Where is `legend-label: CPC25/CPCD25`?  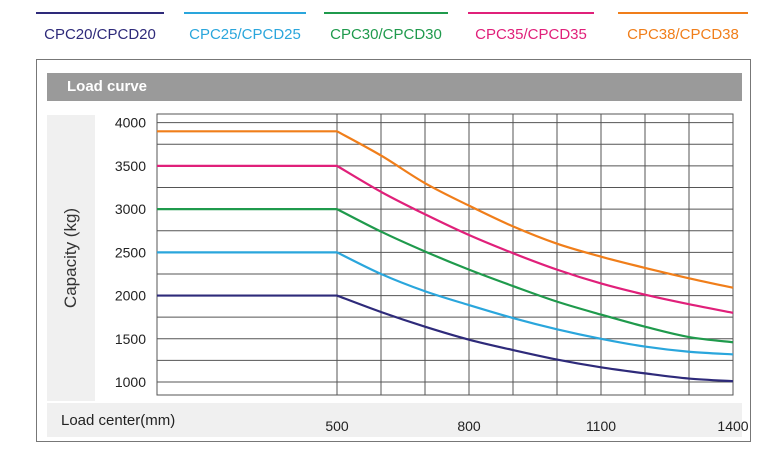 legend-label: CPC25/CPCD25 is located at coordinates (245, 34).